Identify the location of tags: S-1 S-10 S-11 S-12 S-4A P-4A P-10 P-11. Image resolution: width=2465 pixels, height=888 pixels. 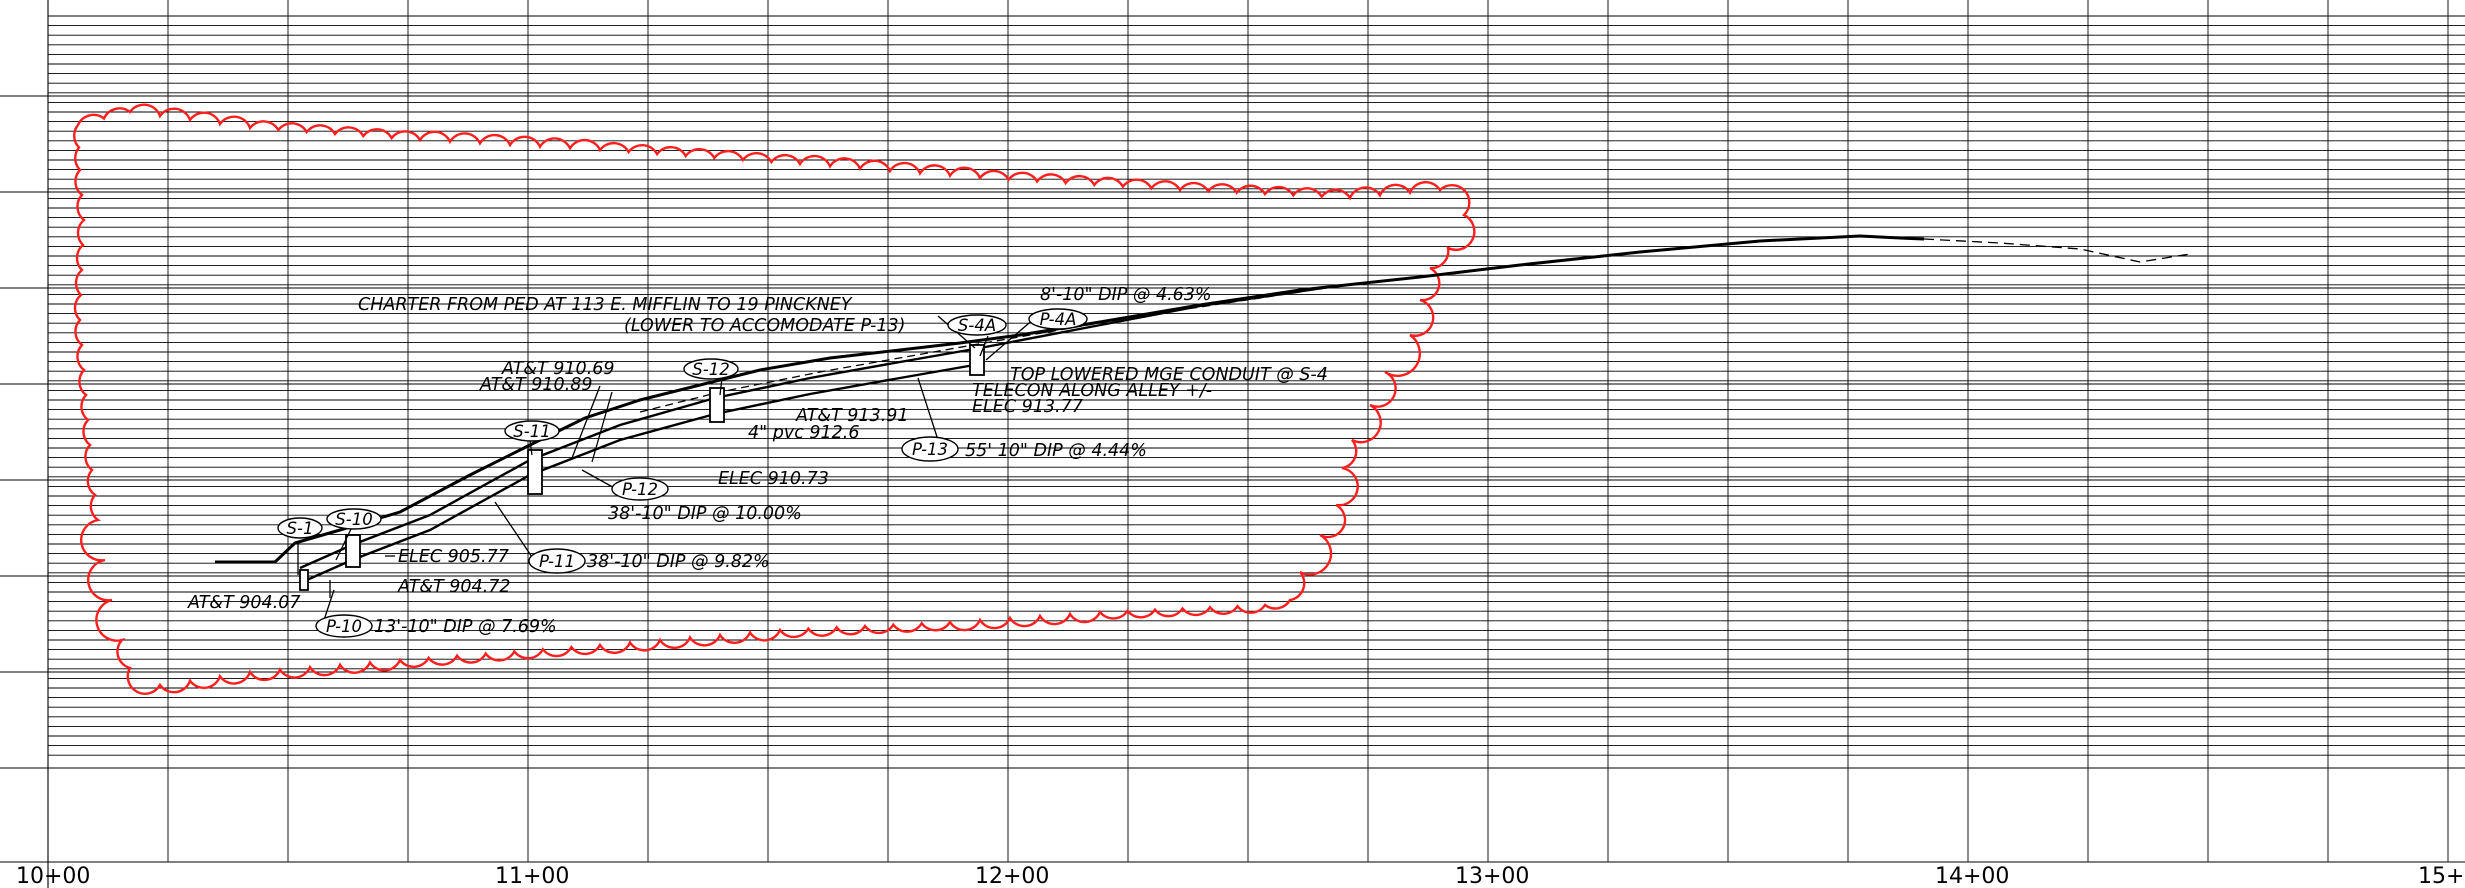
(682, 473).